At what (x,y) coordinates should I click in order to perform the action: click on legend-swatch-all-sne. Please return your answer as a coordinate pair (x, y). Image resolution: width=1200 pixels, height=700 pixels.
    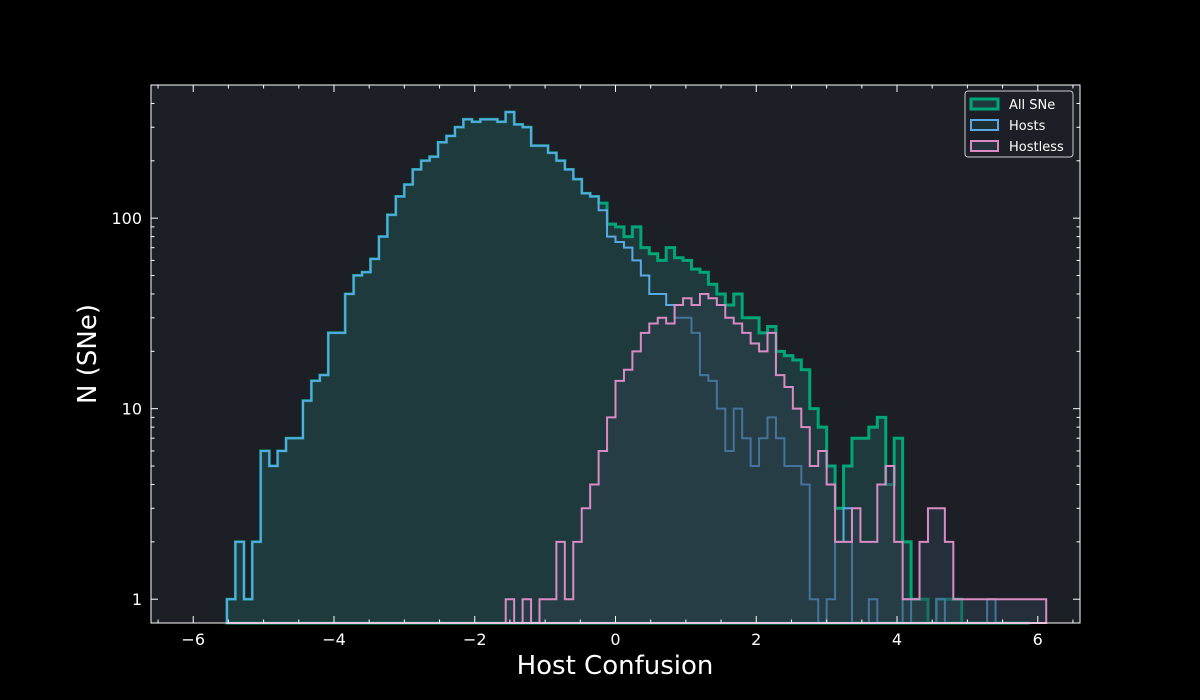
    Looking at the image, I should click on (984, 104).